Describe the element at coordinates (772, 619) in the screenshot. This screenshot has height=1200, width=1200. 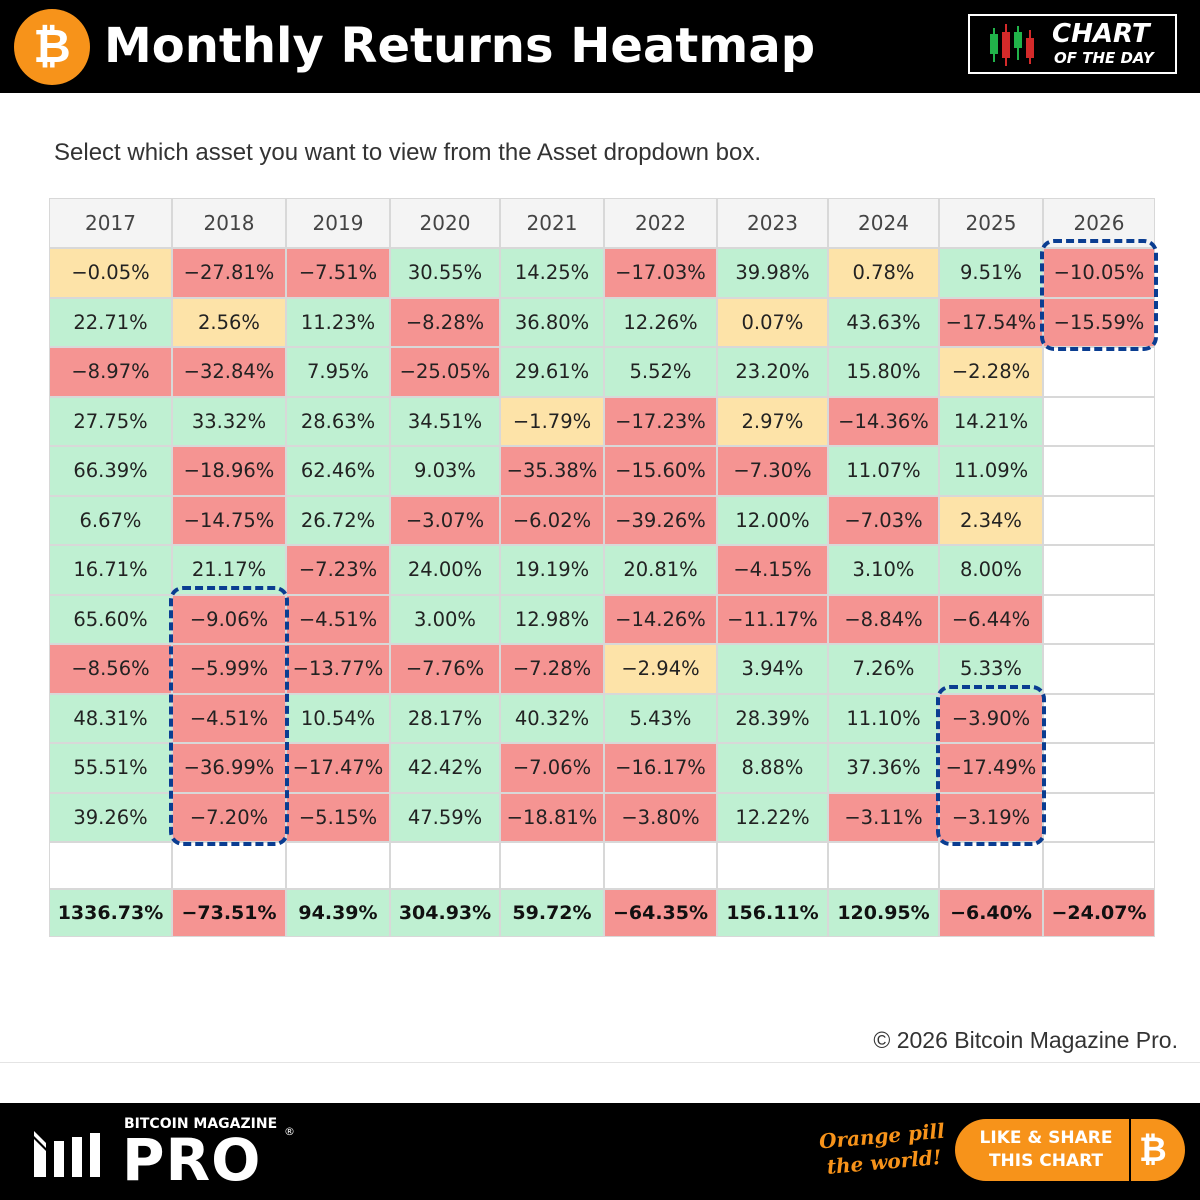
I see `heatmap-cell: −11.17%` at that location.